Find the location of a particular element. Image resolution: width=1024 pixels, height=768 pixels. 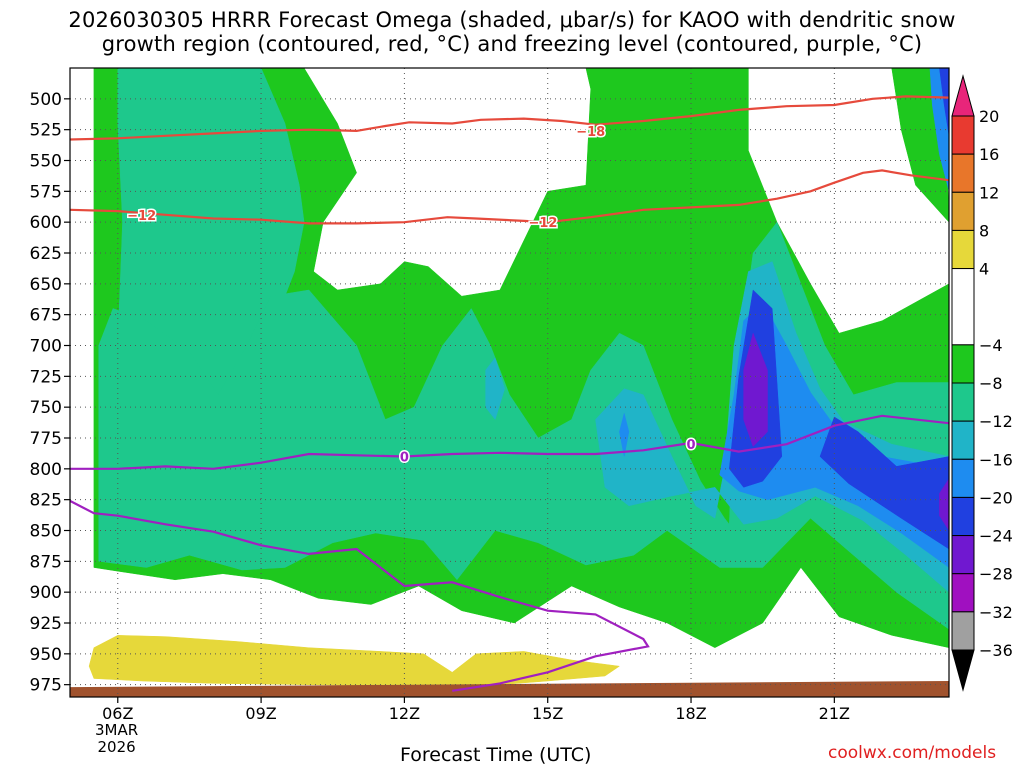

colorbar-label-11: −28 is located at coordinates (996, 574).